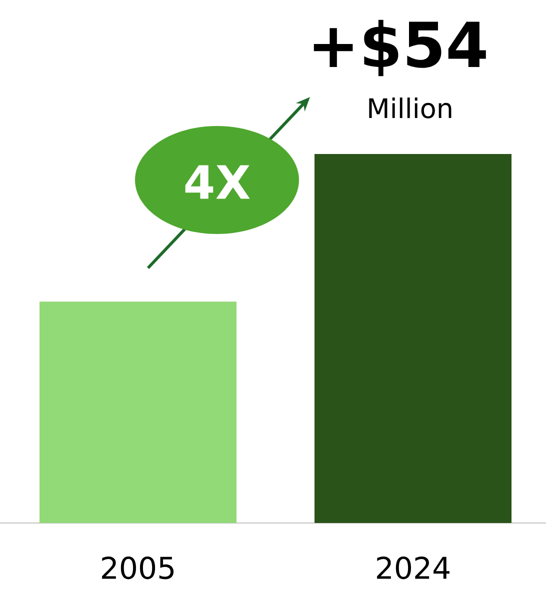 This screenshot has height=590, width=546. Describe the element at coordinates (400, 48) in the screenshot. I see `text: +$54` at that location.